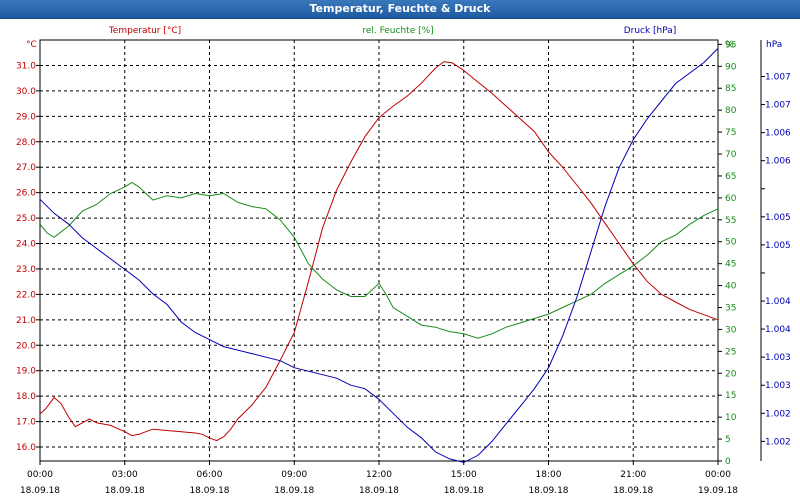 The image size is (800, 500). Describe the element at coordinates (774, 45) in the screenshot. I see `pressure-unit-label: hPa` at that location.